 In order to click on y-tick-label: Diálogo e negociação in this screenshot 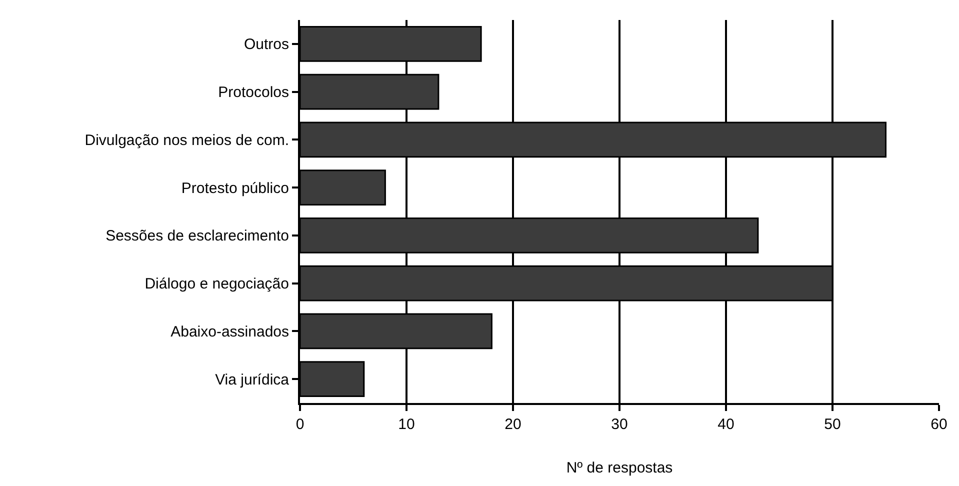, I will do `click(216, 284)`.